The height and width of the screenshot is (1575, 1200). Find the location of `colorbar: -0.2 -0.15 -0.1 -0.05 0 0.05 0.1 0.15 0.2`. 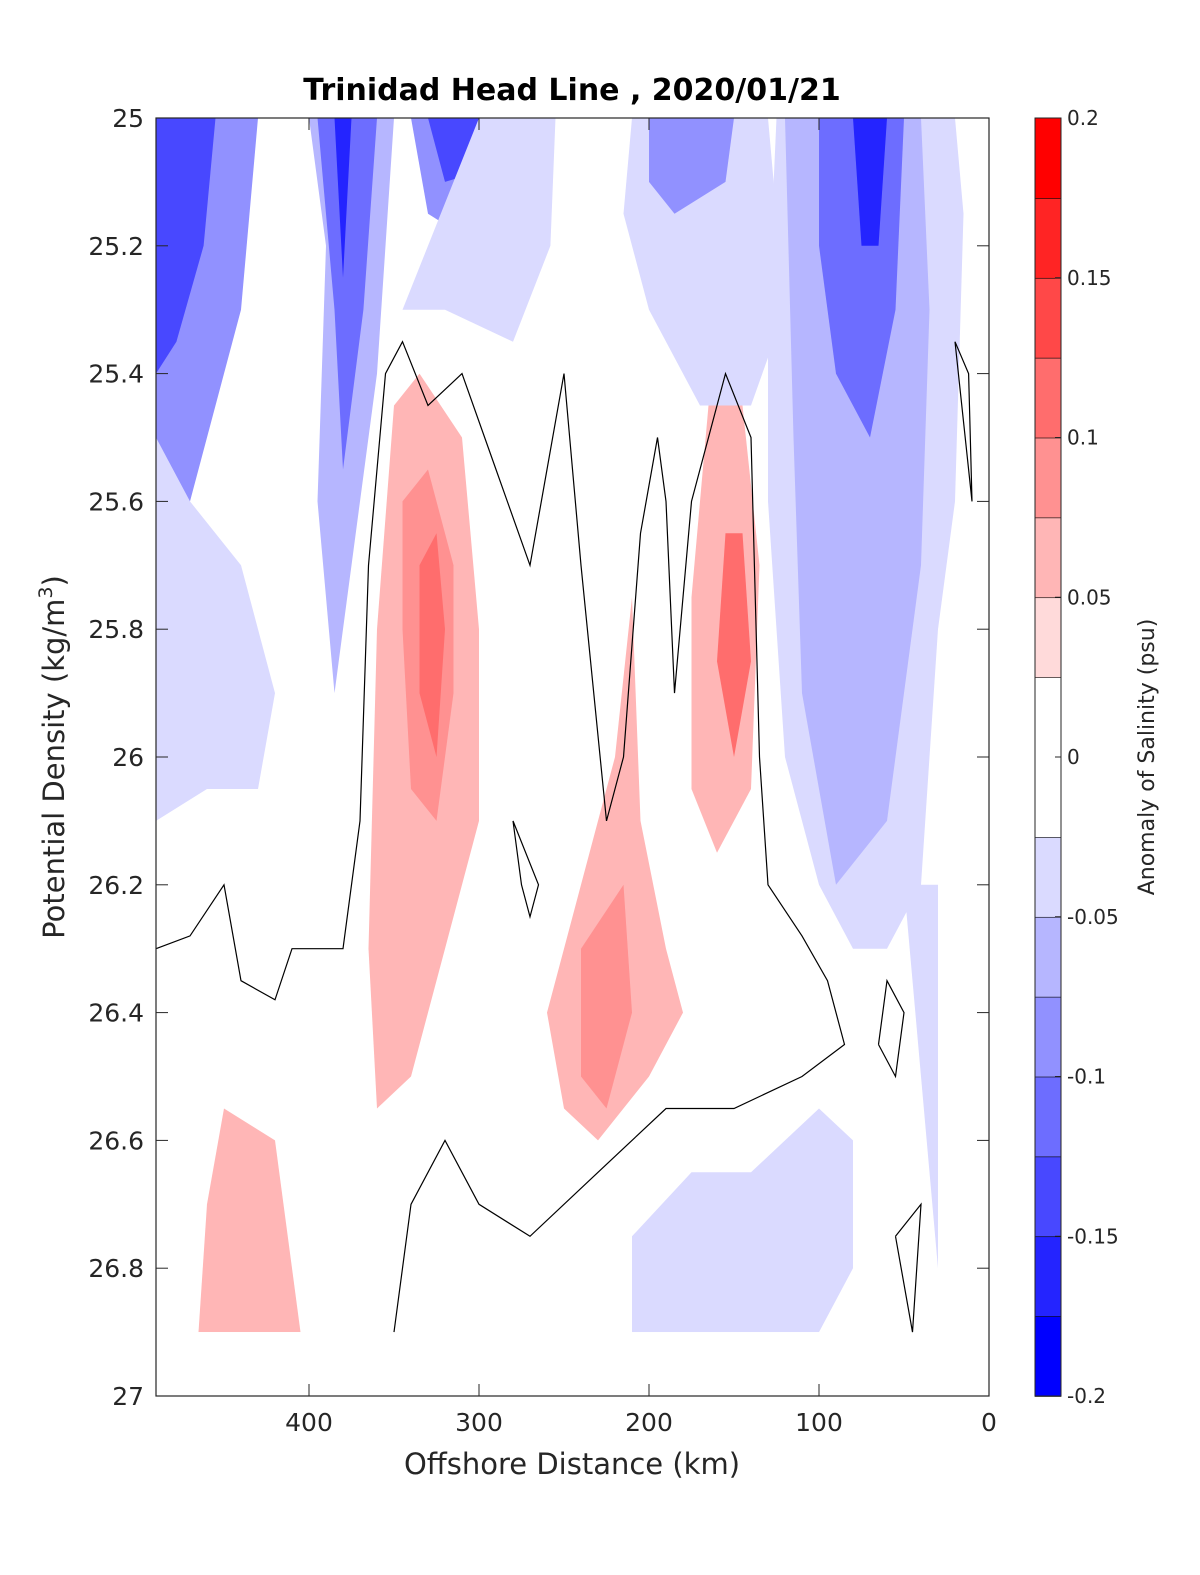

colorbar: -0.2 -0.15 -0.1 -0.05 0 0.05 0.1 0.15 0.2 is located at coordinates (1076, 757).